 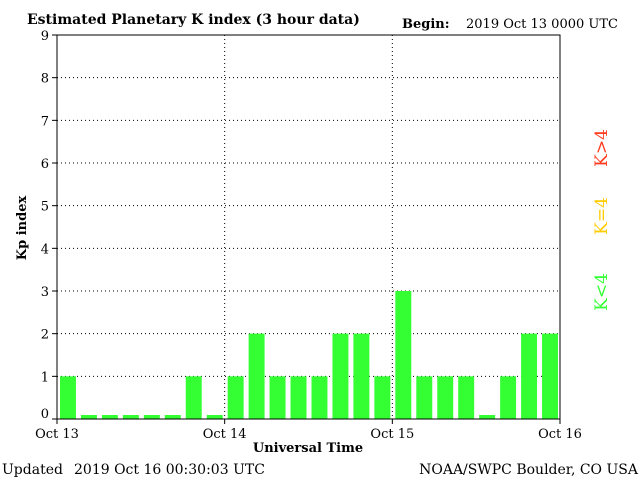 I want to click on y-tick-label: 6, so click(x=45, y=164).